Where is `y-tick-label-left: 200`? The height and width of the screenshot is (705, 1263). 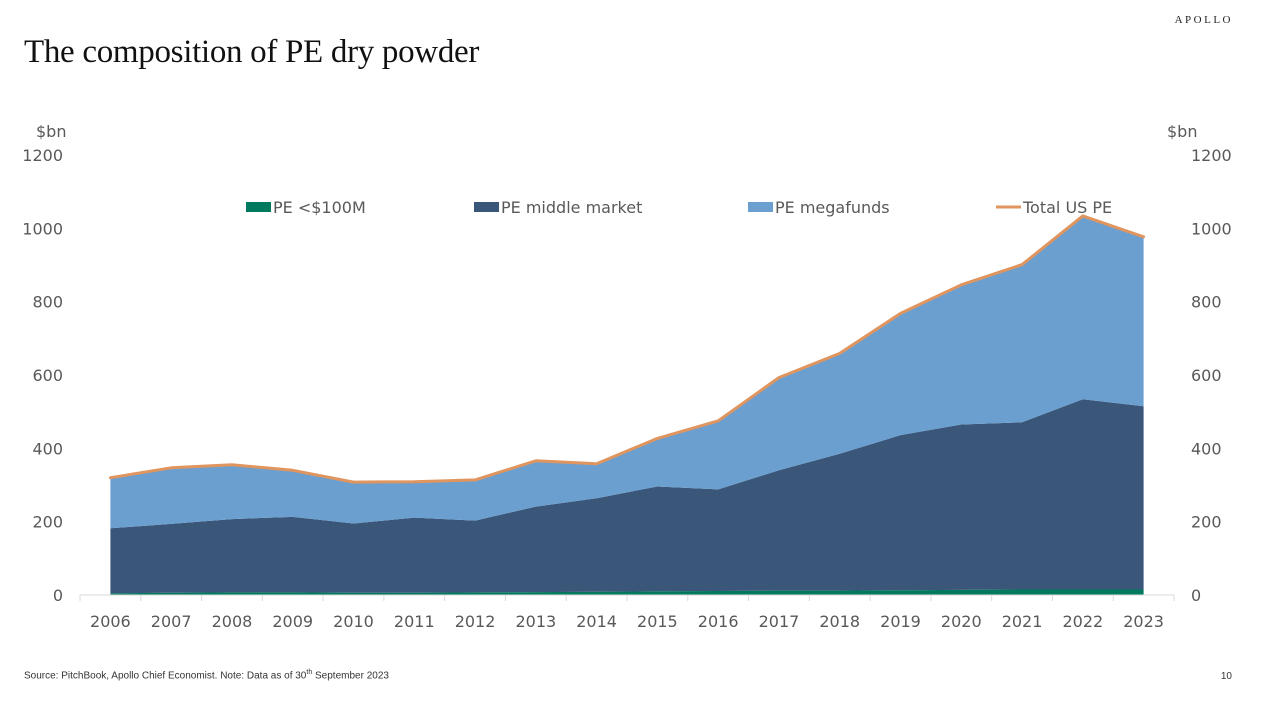
y-tick-label-left: 200 is located at coordinates (47, 522).